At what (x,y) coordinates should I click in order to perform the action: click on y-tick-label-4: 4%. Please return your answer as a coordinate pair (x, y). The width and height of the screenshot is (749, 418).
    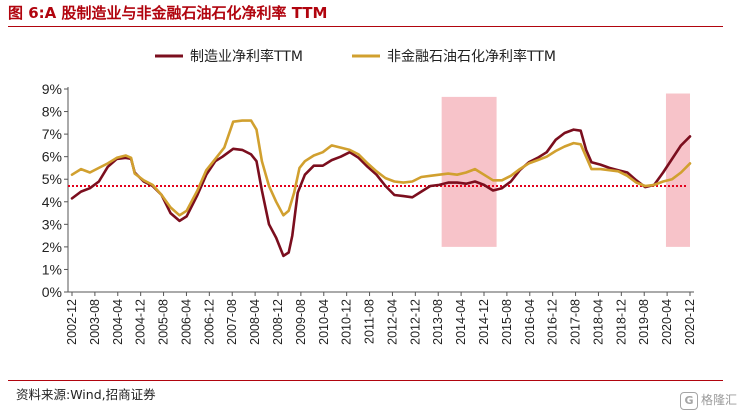
    Looking at the image, I should click on (52, 202).